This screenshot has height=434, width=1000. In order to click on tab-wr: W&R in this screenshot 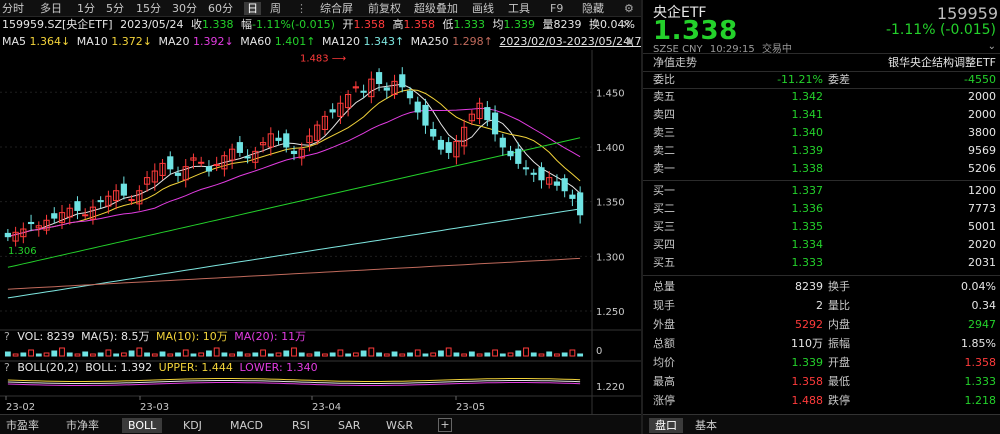, I will do `click(400, 425)`.